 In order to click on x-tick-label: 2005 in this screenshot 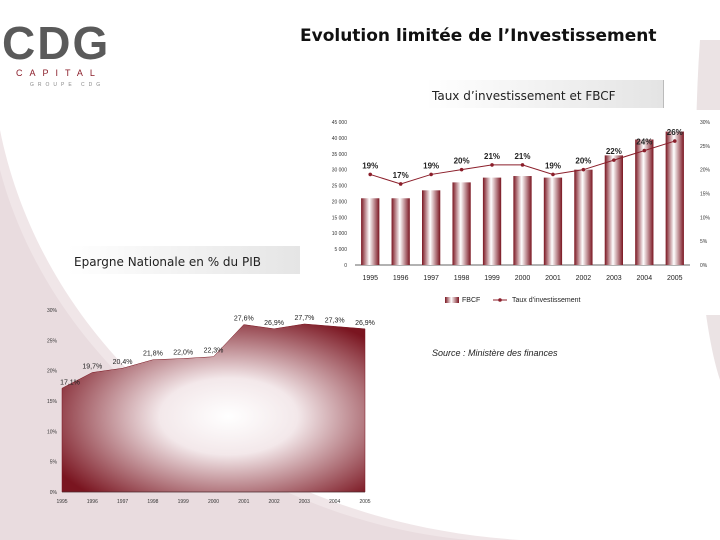, I will do `click(364, 502)`.